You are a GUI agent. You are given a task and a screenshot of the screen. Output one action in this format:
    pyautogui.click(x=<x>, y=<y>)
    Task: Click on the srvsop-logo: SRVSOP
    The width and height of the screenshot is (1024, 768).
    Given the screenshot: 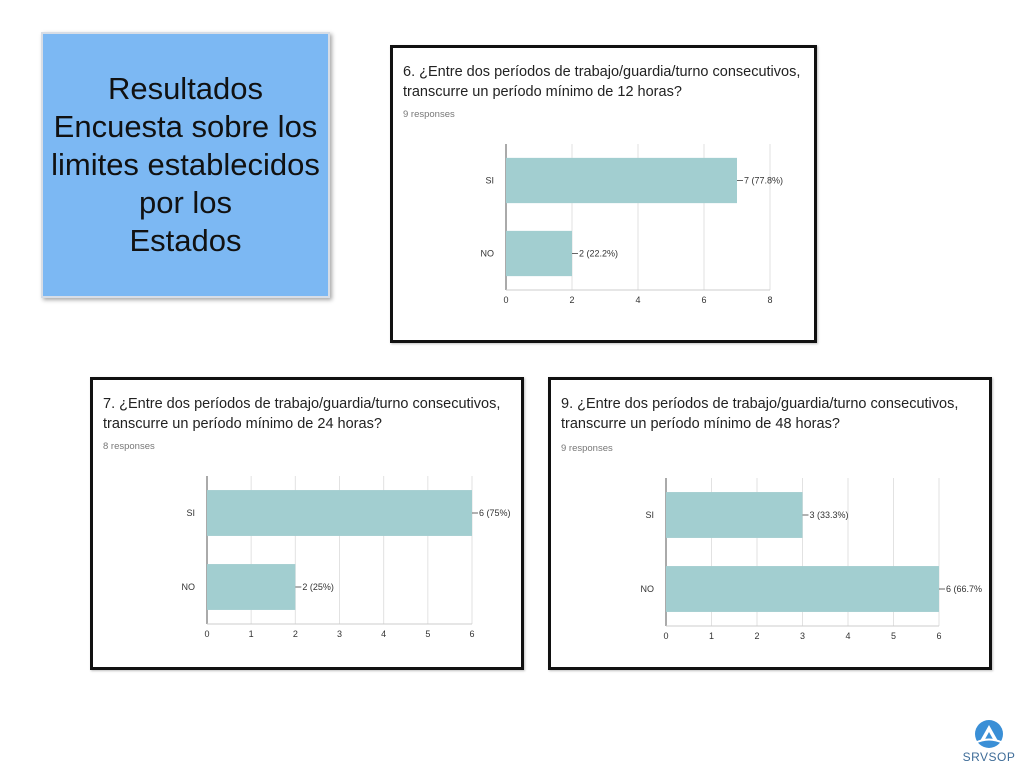 What is the action you would take?
    pyautogui.click(x=989, y=741)
    